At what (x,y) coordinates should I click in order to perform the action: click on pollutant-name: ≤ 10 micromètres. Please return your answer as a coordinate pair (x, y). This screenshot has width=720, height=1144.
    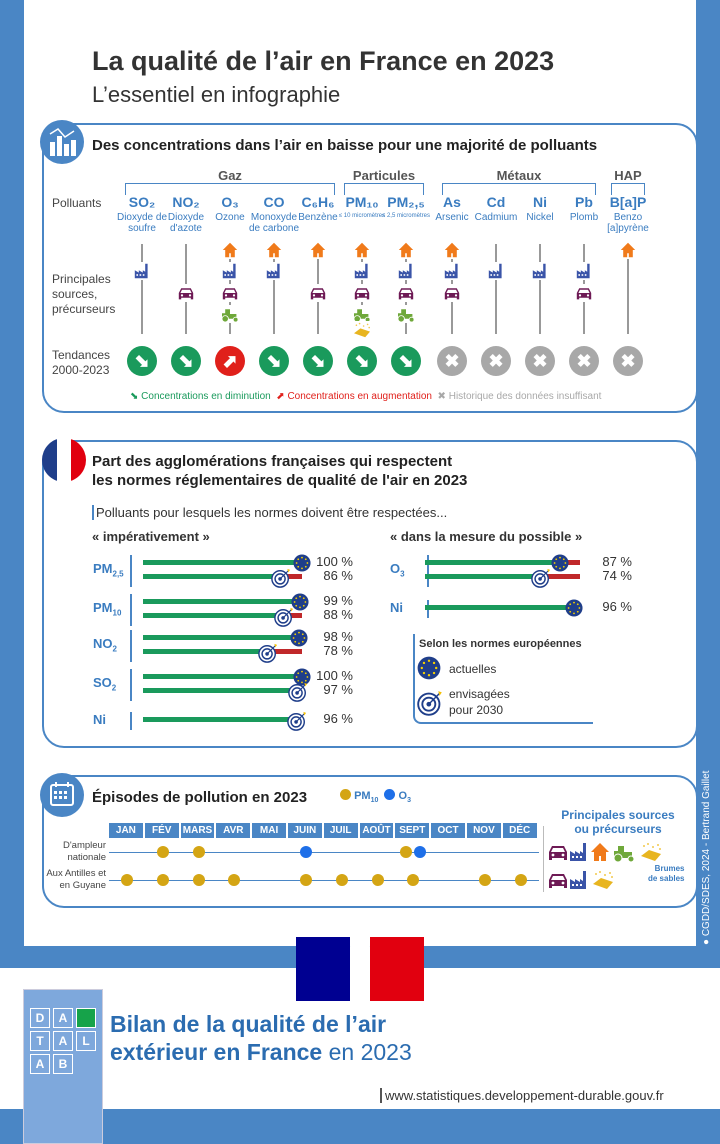
    Looking at the image, I should click on (362, 216).